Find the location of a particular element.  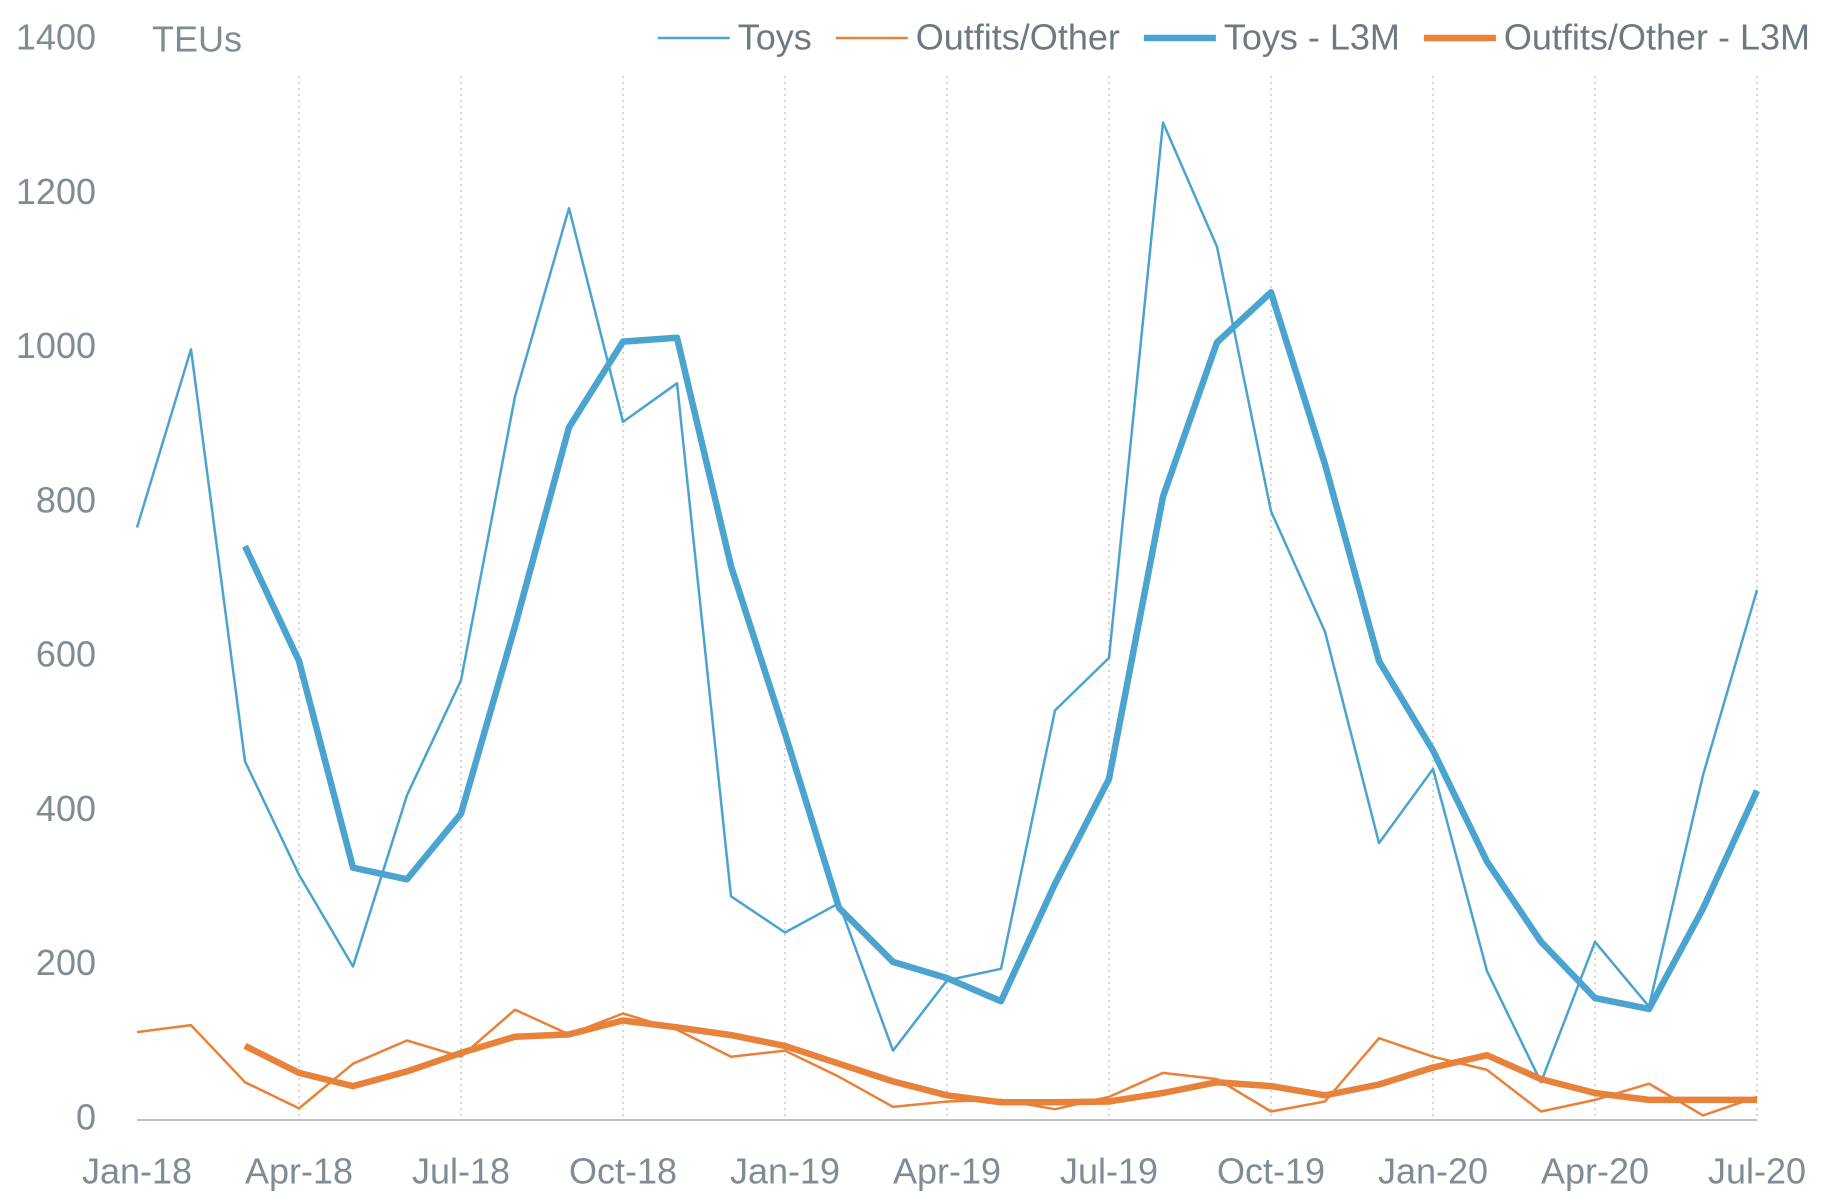

x-tick-label: Jan-20 is located at coordinates (1433, 1171).